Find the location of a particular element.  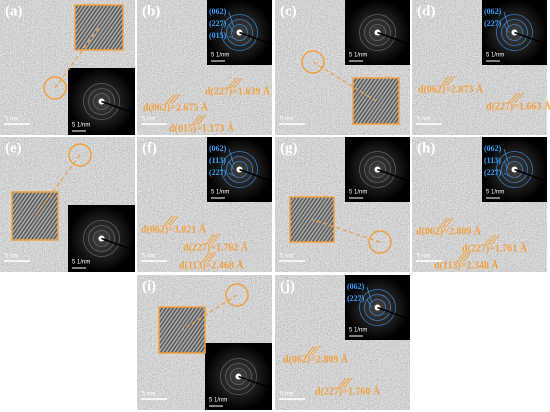

lattice-spacing: d(227)=1.760 Å is located at coordinates (348, 391).